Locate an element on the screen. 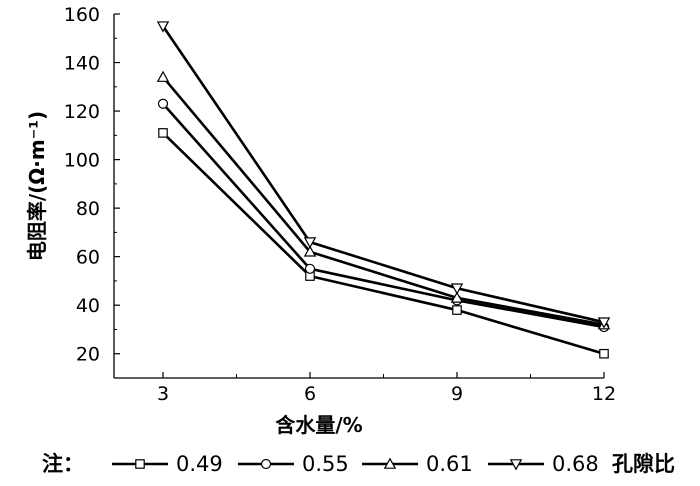 This screenshot has width=700, height=486. legend: 注： 0.49 0.55 0.61 0.68 孔隙比 is located at coordinates (358, 464).